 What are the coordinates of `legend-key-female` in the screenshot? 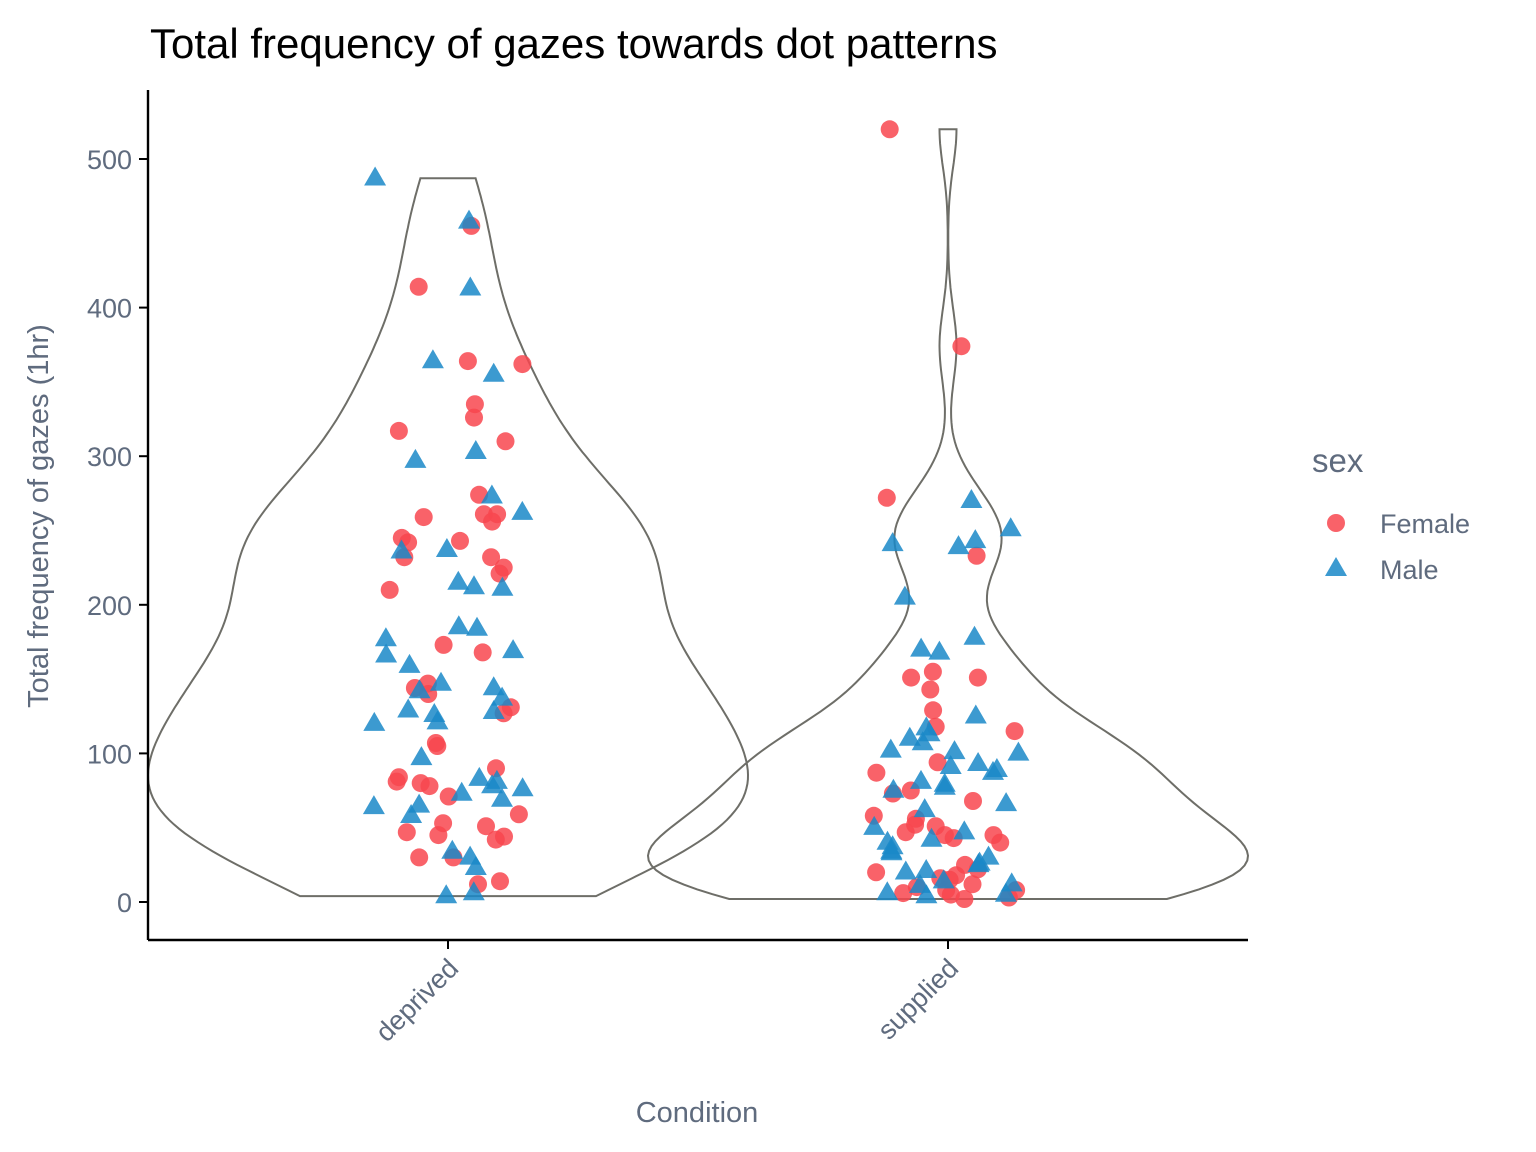 It's located at (1336, 523).